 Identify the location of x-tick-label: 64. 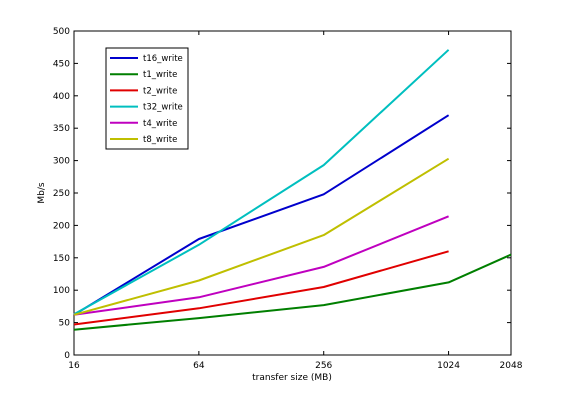
(199, 366).